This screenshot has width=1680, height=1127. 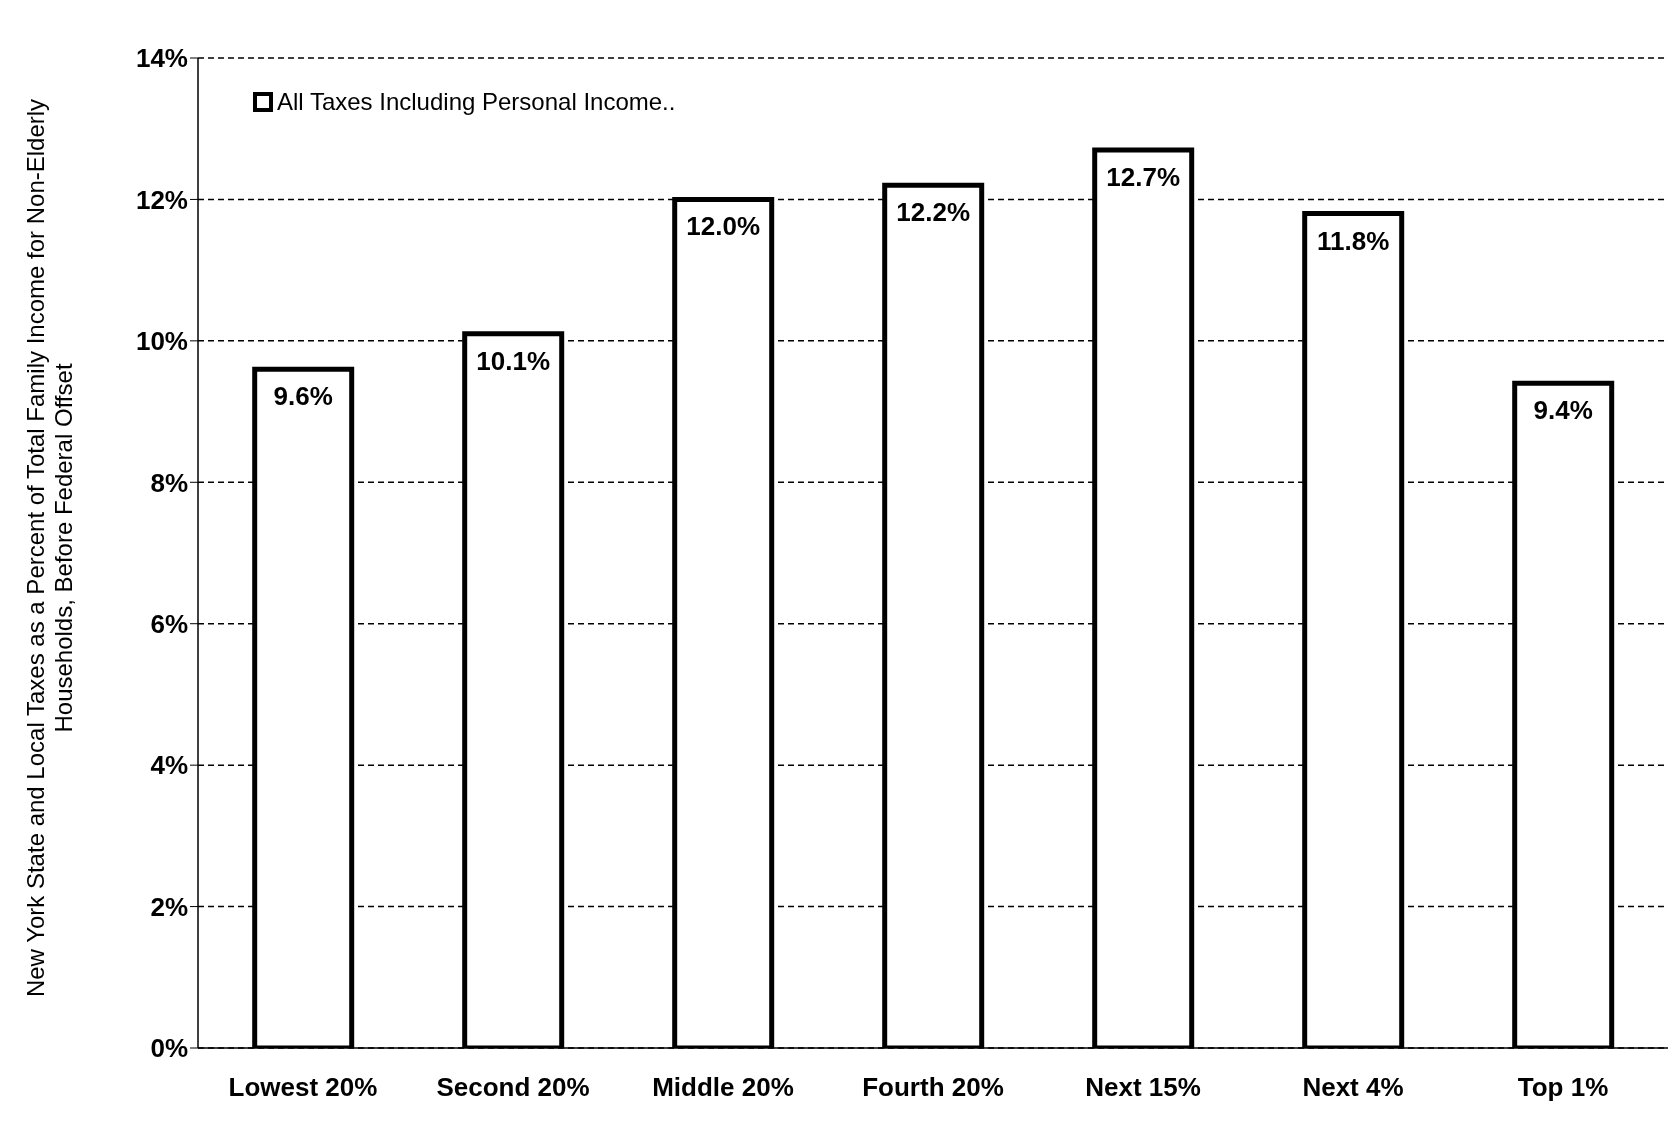 What do you see at coordinates (1353, 240) in the screenshot?
I see `data-label: 11.8%` at bounding box center [1353, 240].